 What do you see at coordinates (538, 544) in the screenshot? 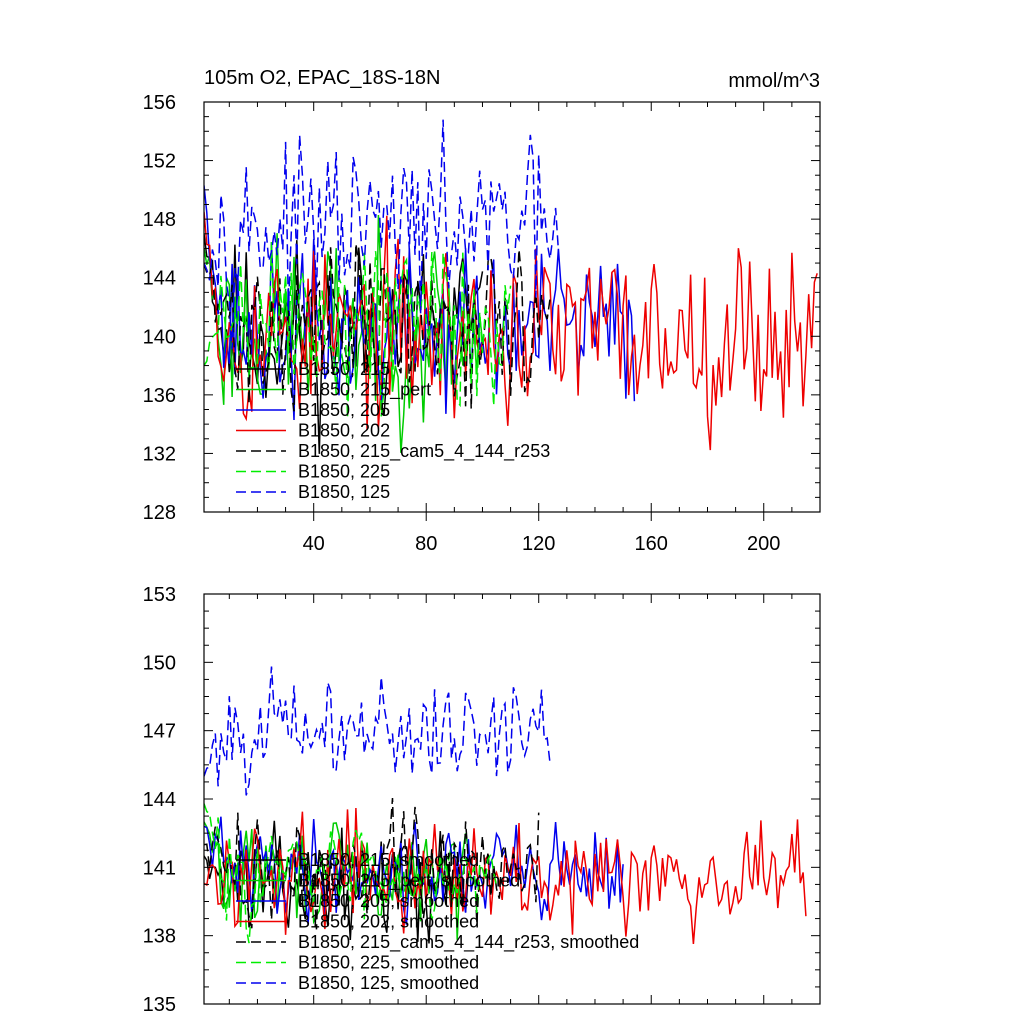
I see `x-tick-label: 120` at bounding box center [538, 544].